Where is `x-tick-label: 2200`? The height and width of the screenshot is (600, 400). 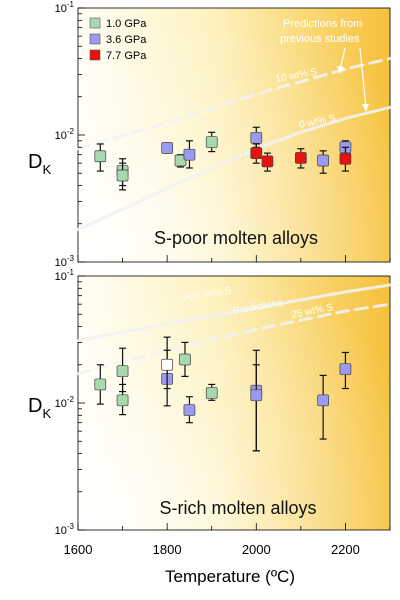 x-tick-label: 2200 is located at coordinates (345, 549).